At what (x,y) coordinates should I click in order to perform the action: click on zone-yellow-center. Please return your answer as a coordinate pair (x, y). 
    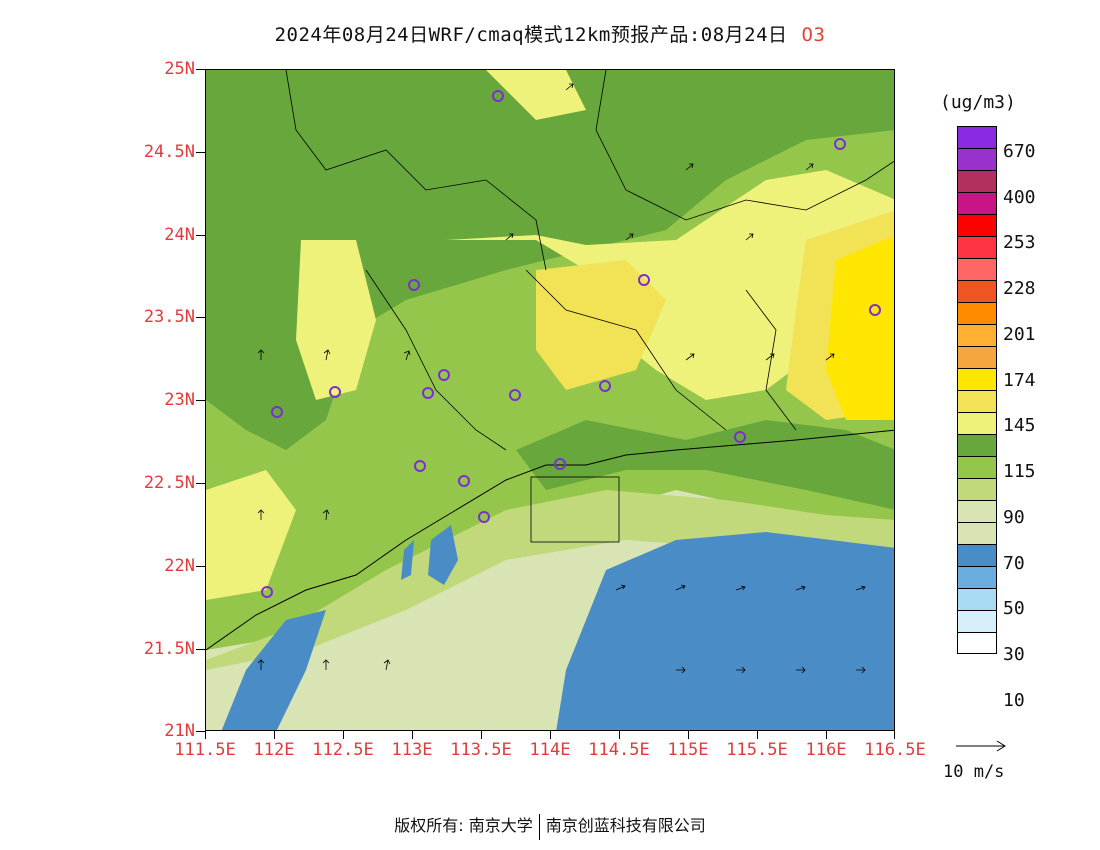
    Looking at the image, I should click on (601, 325).